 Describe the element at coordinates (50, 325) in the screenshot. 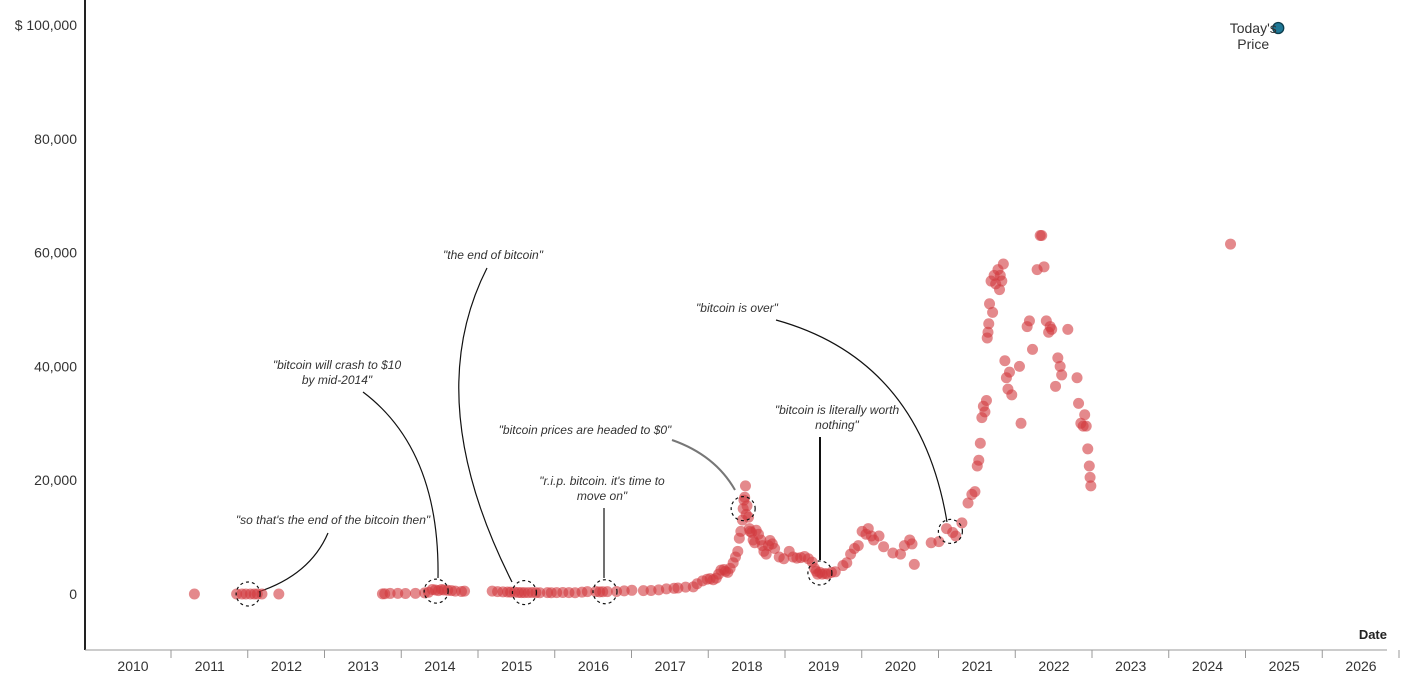

I see `y-axis: 0 20,000 40,000 60,000 80,000 $ 100,000` at that location.